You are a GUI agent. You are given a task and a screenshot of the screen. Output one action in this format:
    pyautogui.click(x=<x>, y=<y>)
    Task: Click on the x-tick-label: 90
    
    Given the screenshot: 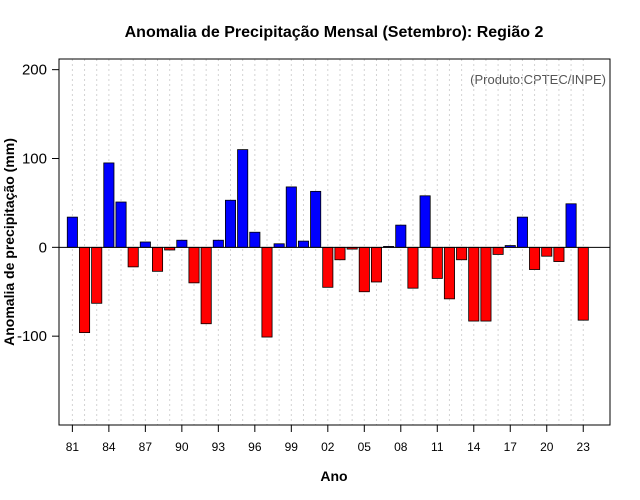 What is the action you would take?
    pyautogui.click(x=182, y=447)
    